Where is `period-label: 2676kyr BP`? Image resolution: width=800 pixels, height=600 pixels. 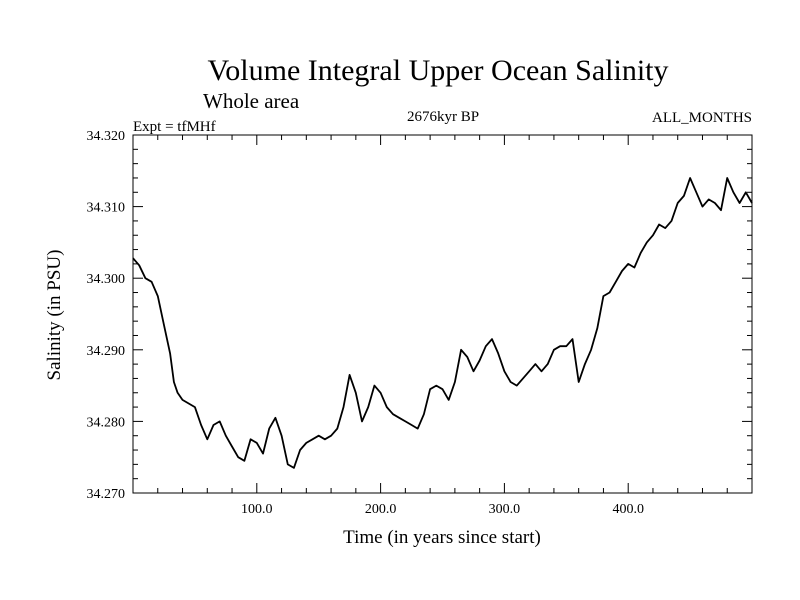 period-label: 2676kyr BP is located at coordinates (443, 117).